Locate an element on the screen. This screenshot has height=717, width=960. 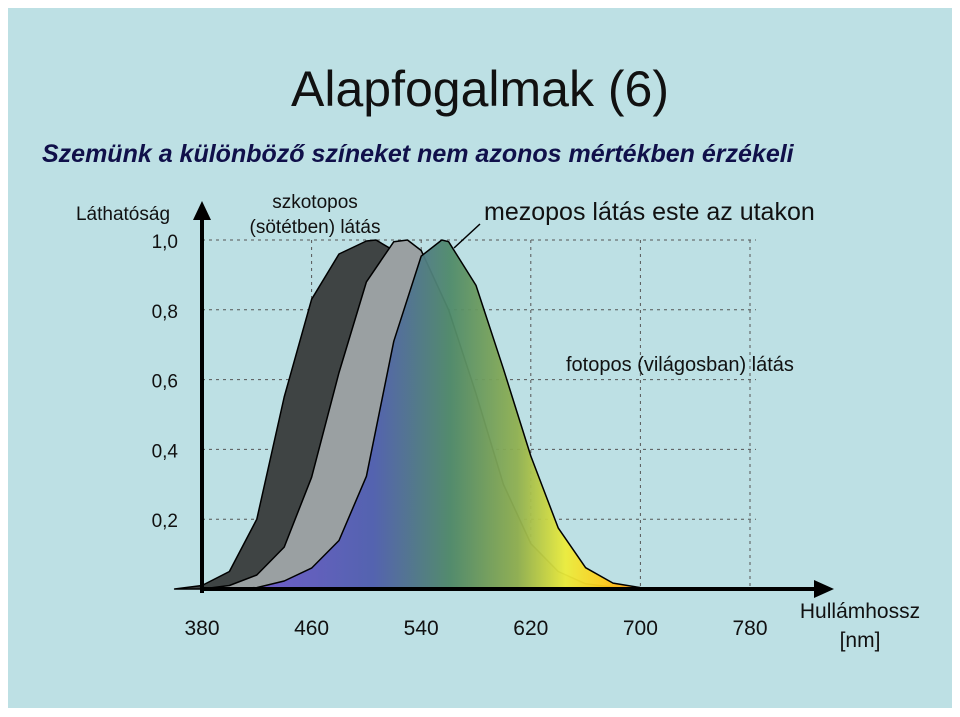
slide-title: Alapfogalmak (6) is located at coordinates (480, 89).